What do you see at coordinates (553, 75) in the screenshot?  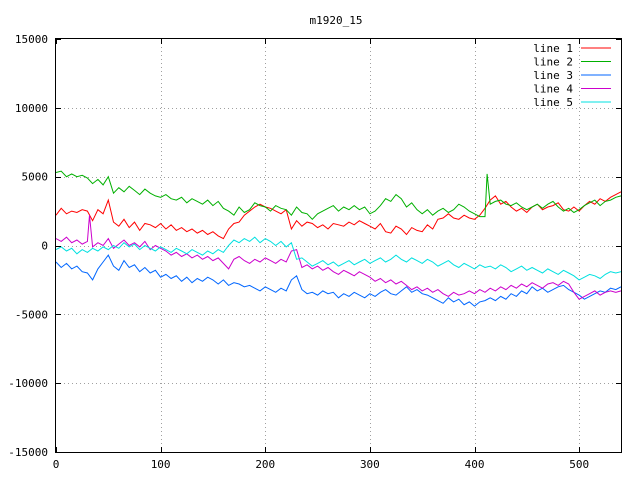 I see `legend-label: line 3` at bounding box center [553, 75].